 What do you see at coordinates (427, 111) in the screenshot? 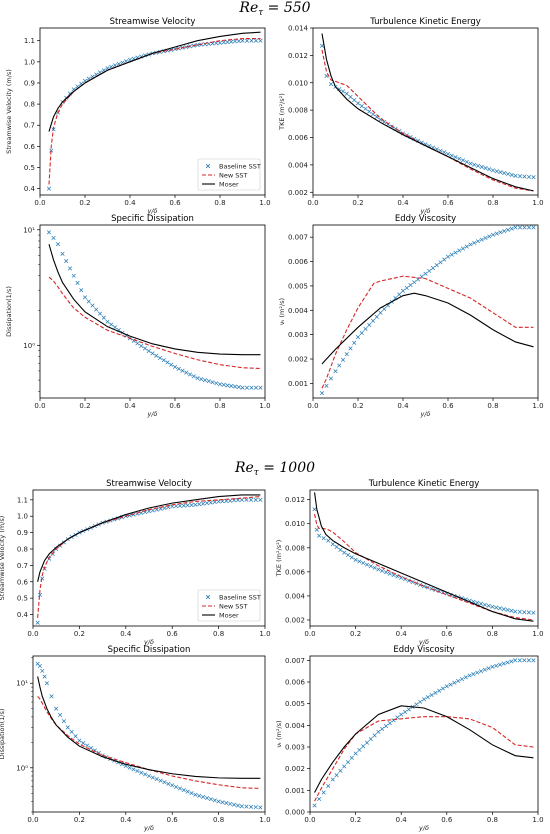
I see `series-baseline-sst` at bounding box center [427, 111].